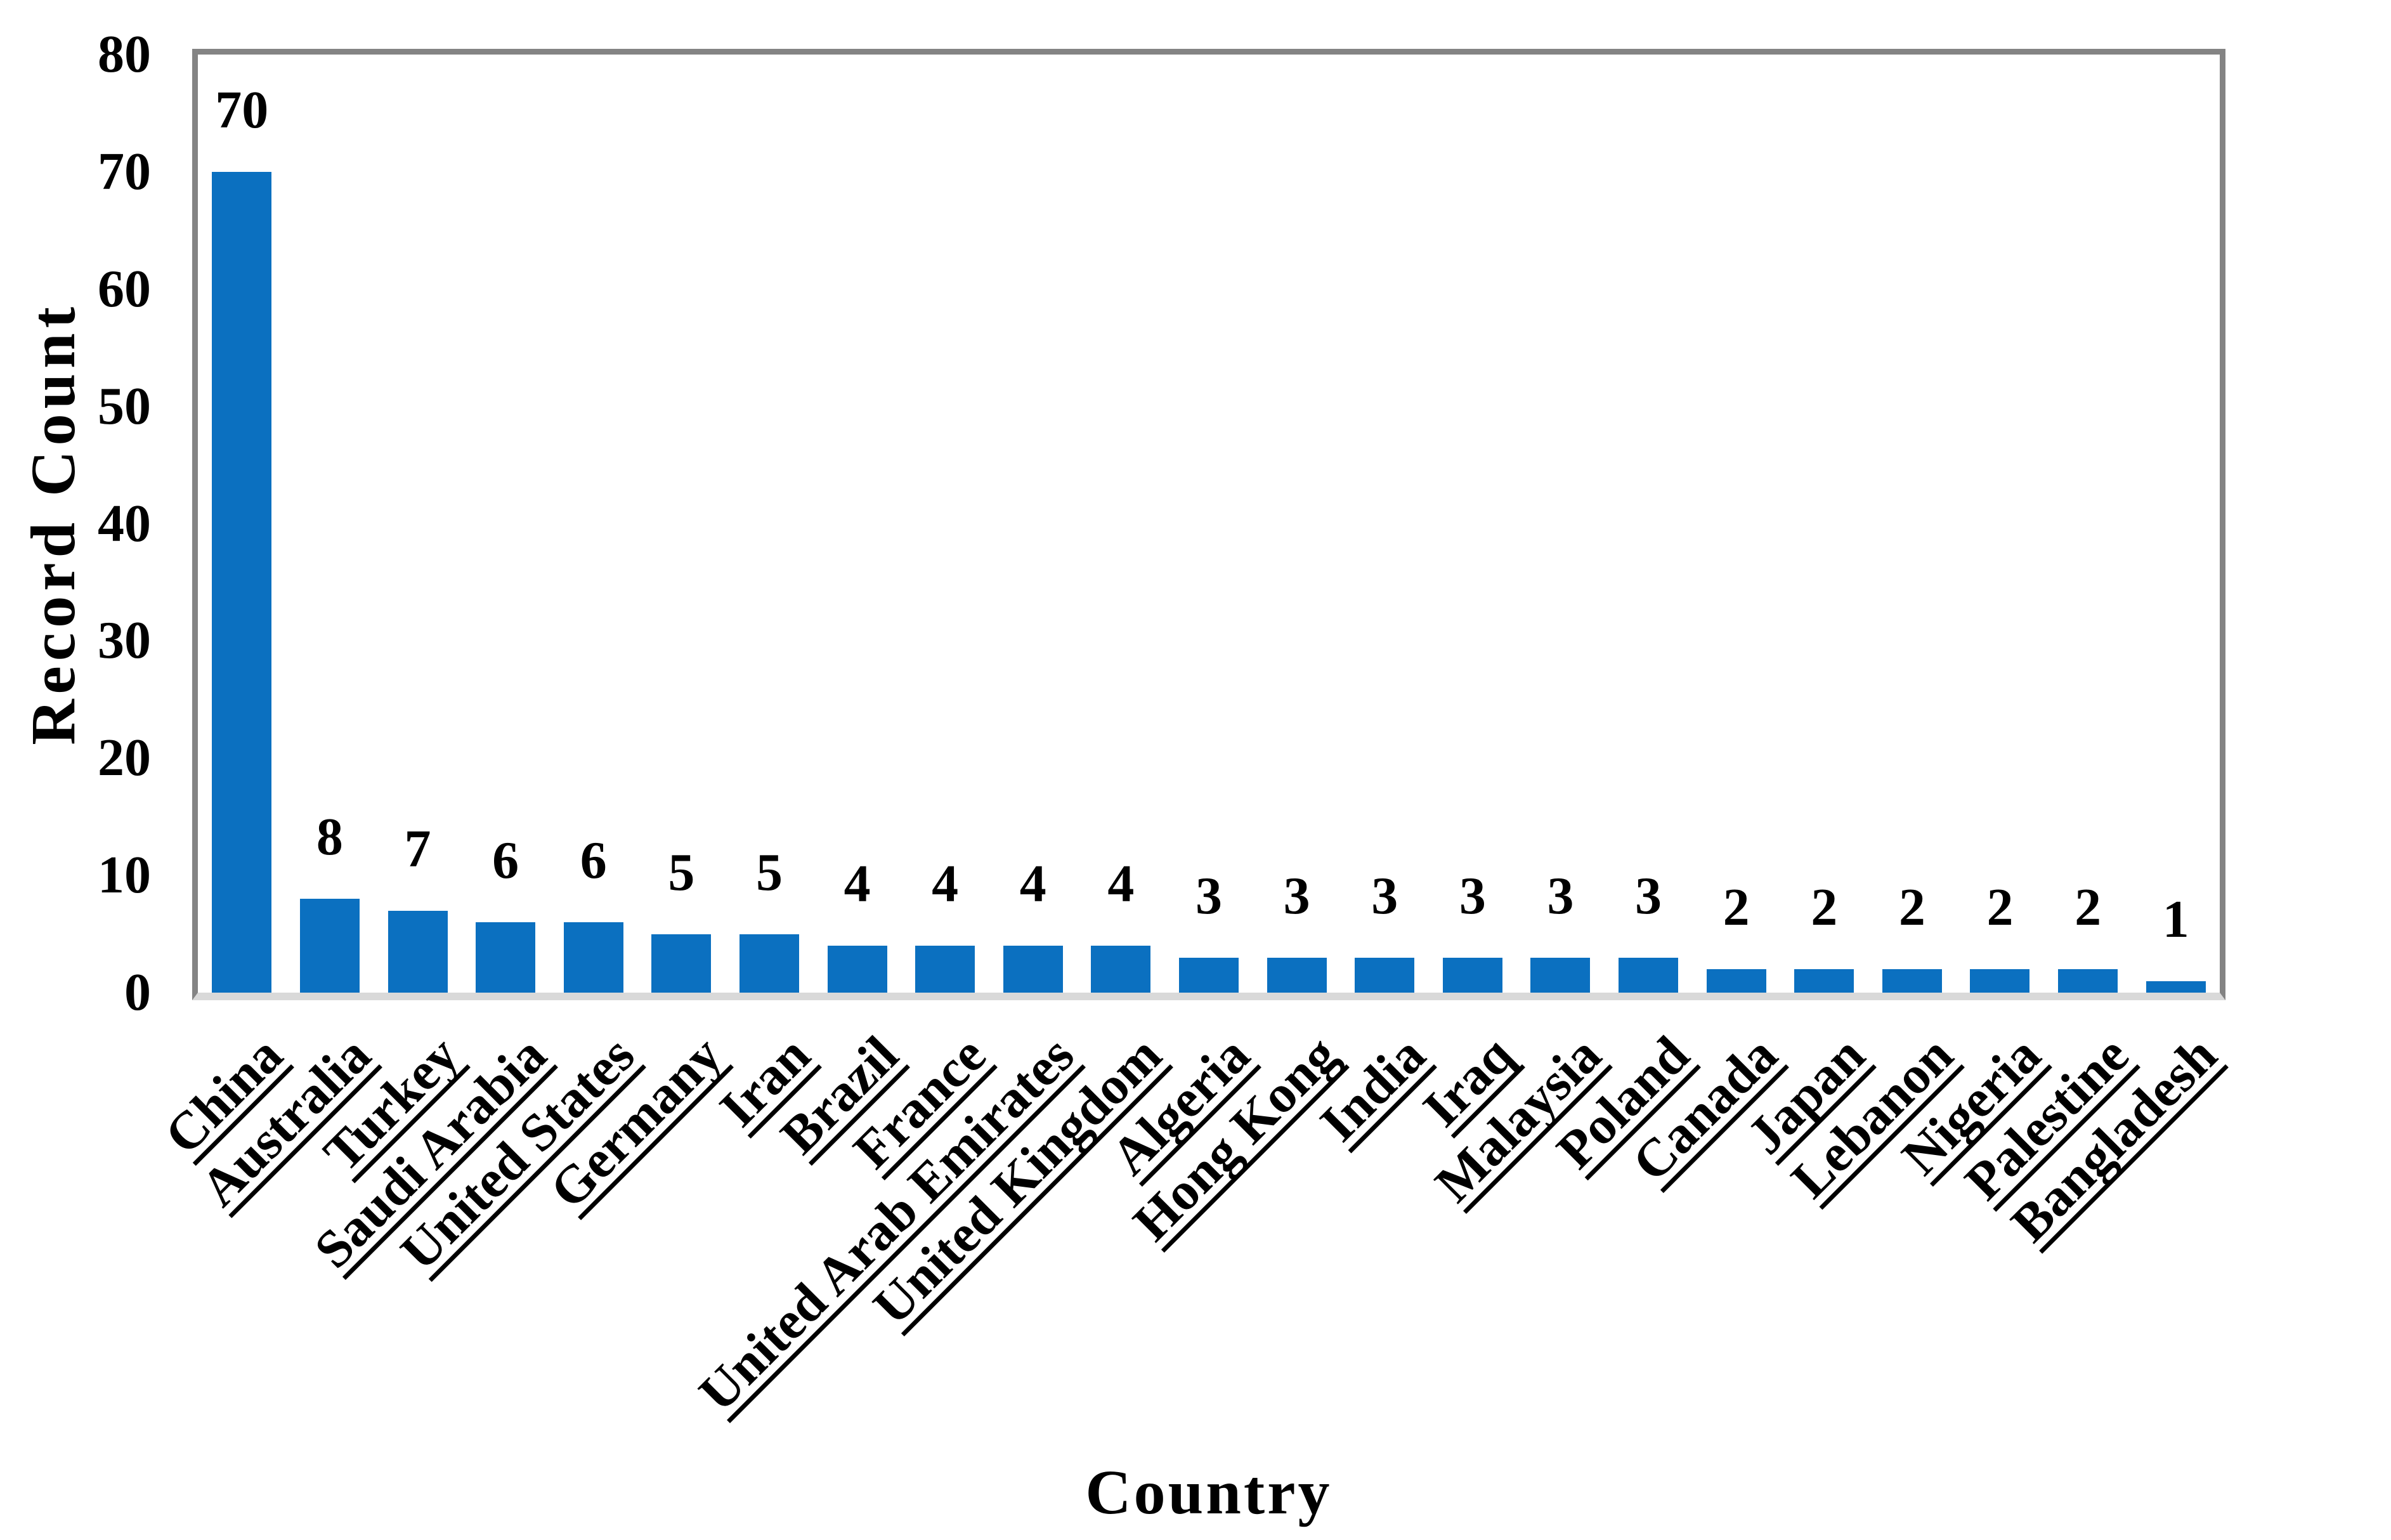 Image resolution: width=2391 pixels, height=1540 pixels. Describe the element at coordinates (1736, 981) in the screenshot. I see `bar-canada` at that location.